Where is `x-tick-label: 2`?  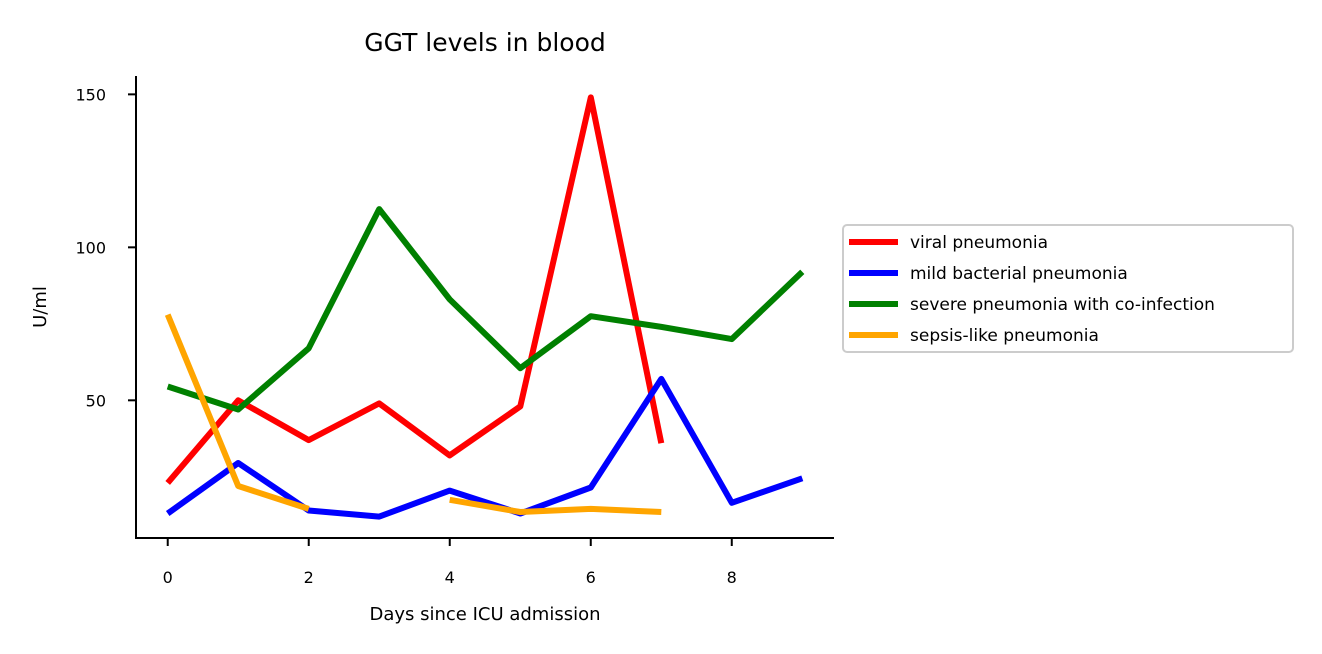
x-tick-label: 2 is located at coordinates (309, 577).